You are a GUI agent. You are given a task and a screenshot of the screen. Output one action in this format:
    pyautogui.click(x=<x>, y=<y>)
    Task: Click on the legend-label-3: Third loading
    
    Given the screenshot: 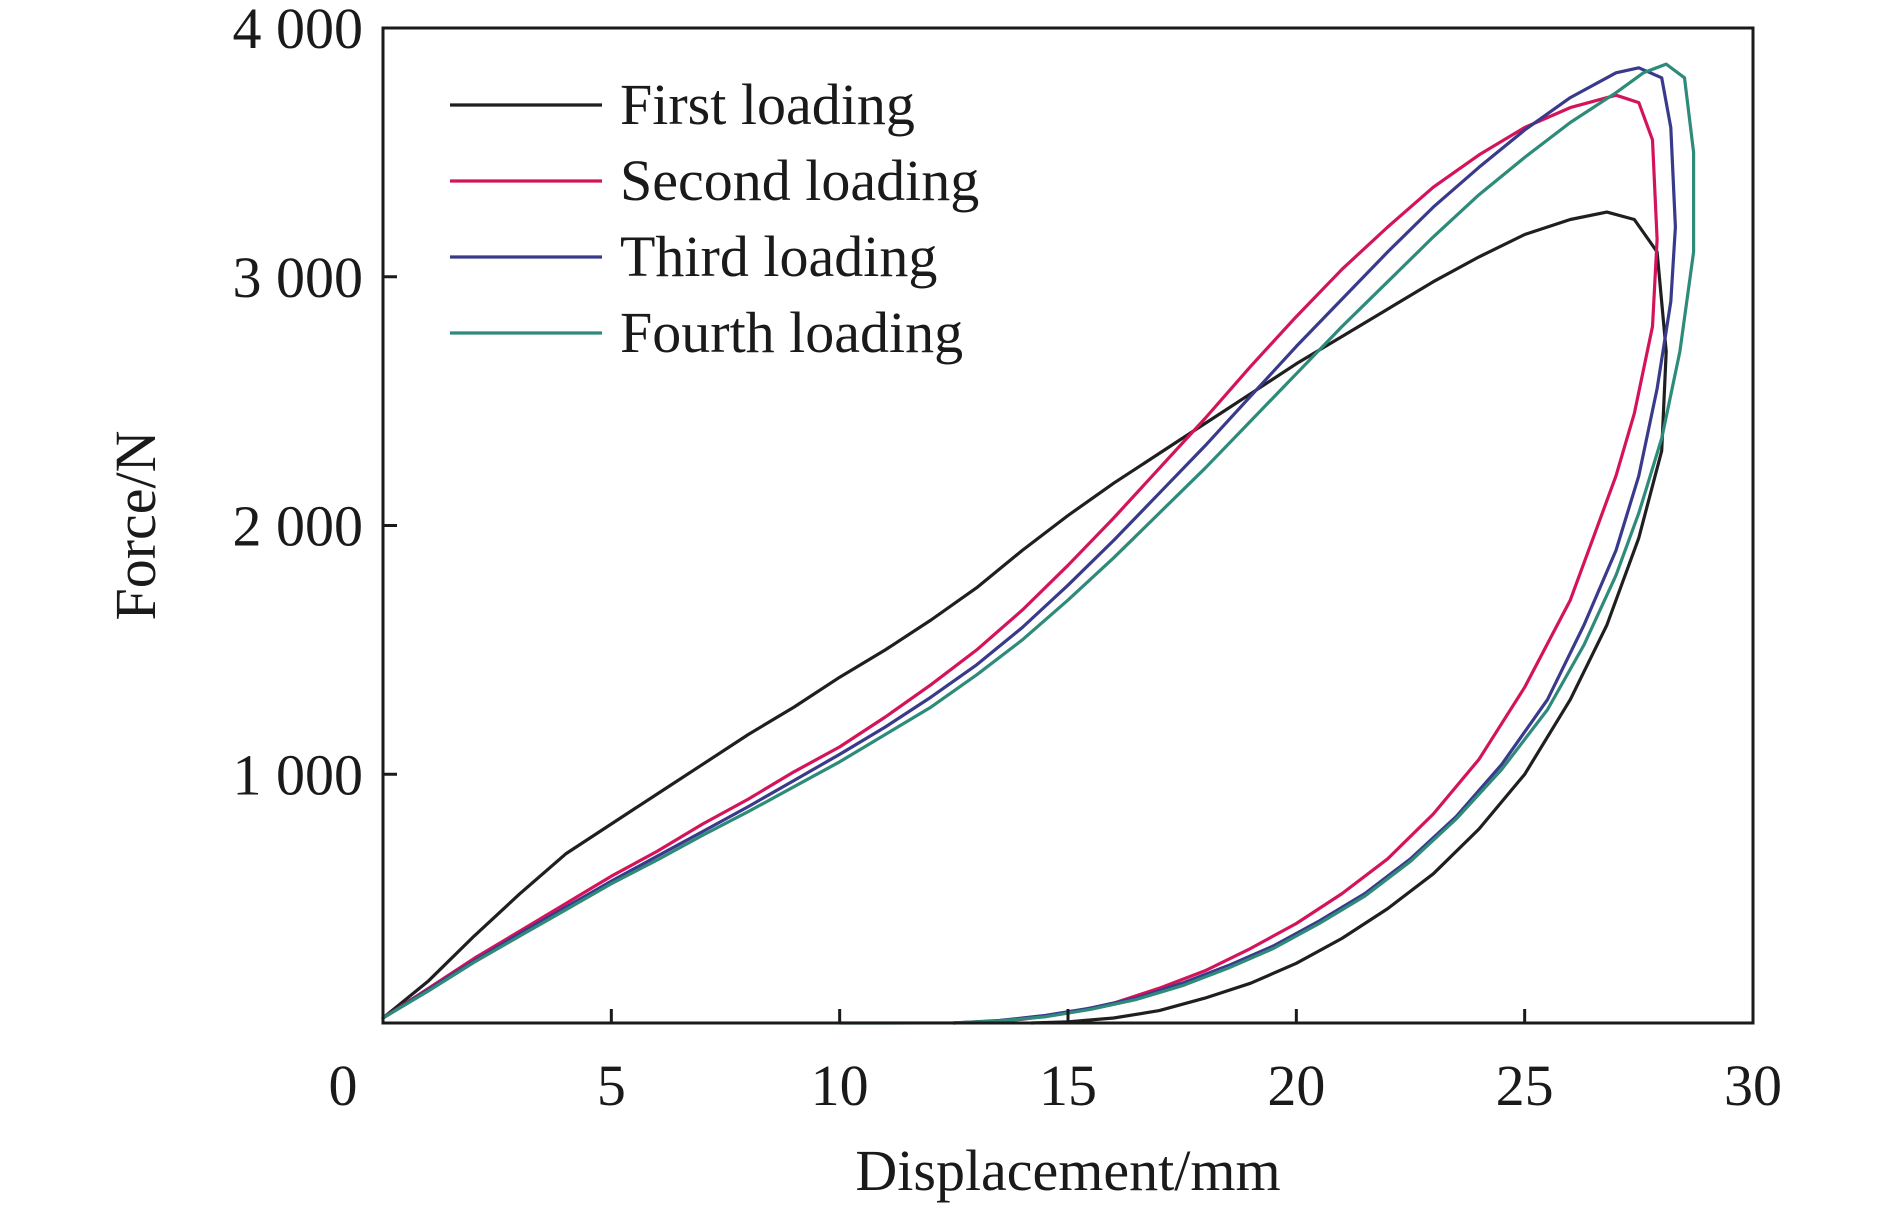 What is the action you would take?
    pyautogui.click(x=778, y=256)
    